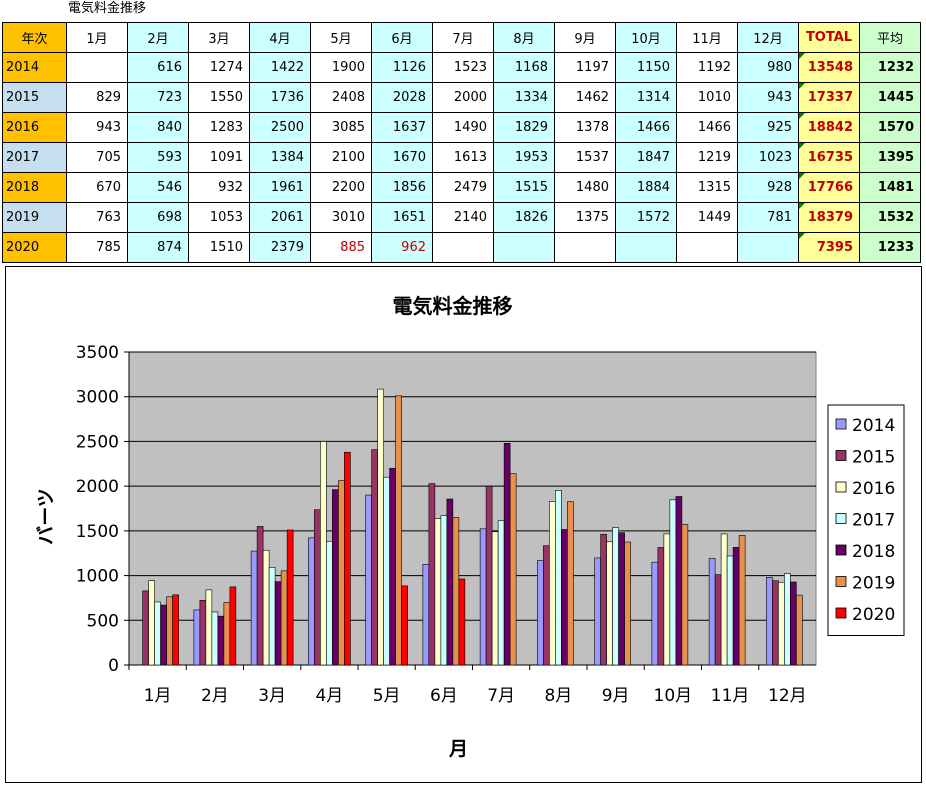 The height and width of the screenshot is (787, 926). Describe the element at coordinates (890, 97) in the screenshot. I see `average-cell: 1445` at that location.